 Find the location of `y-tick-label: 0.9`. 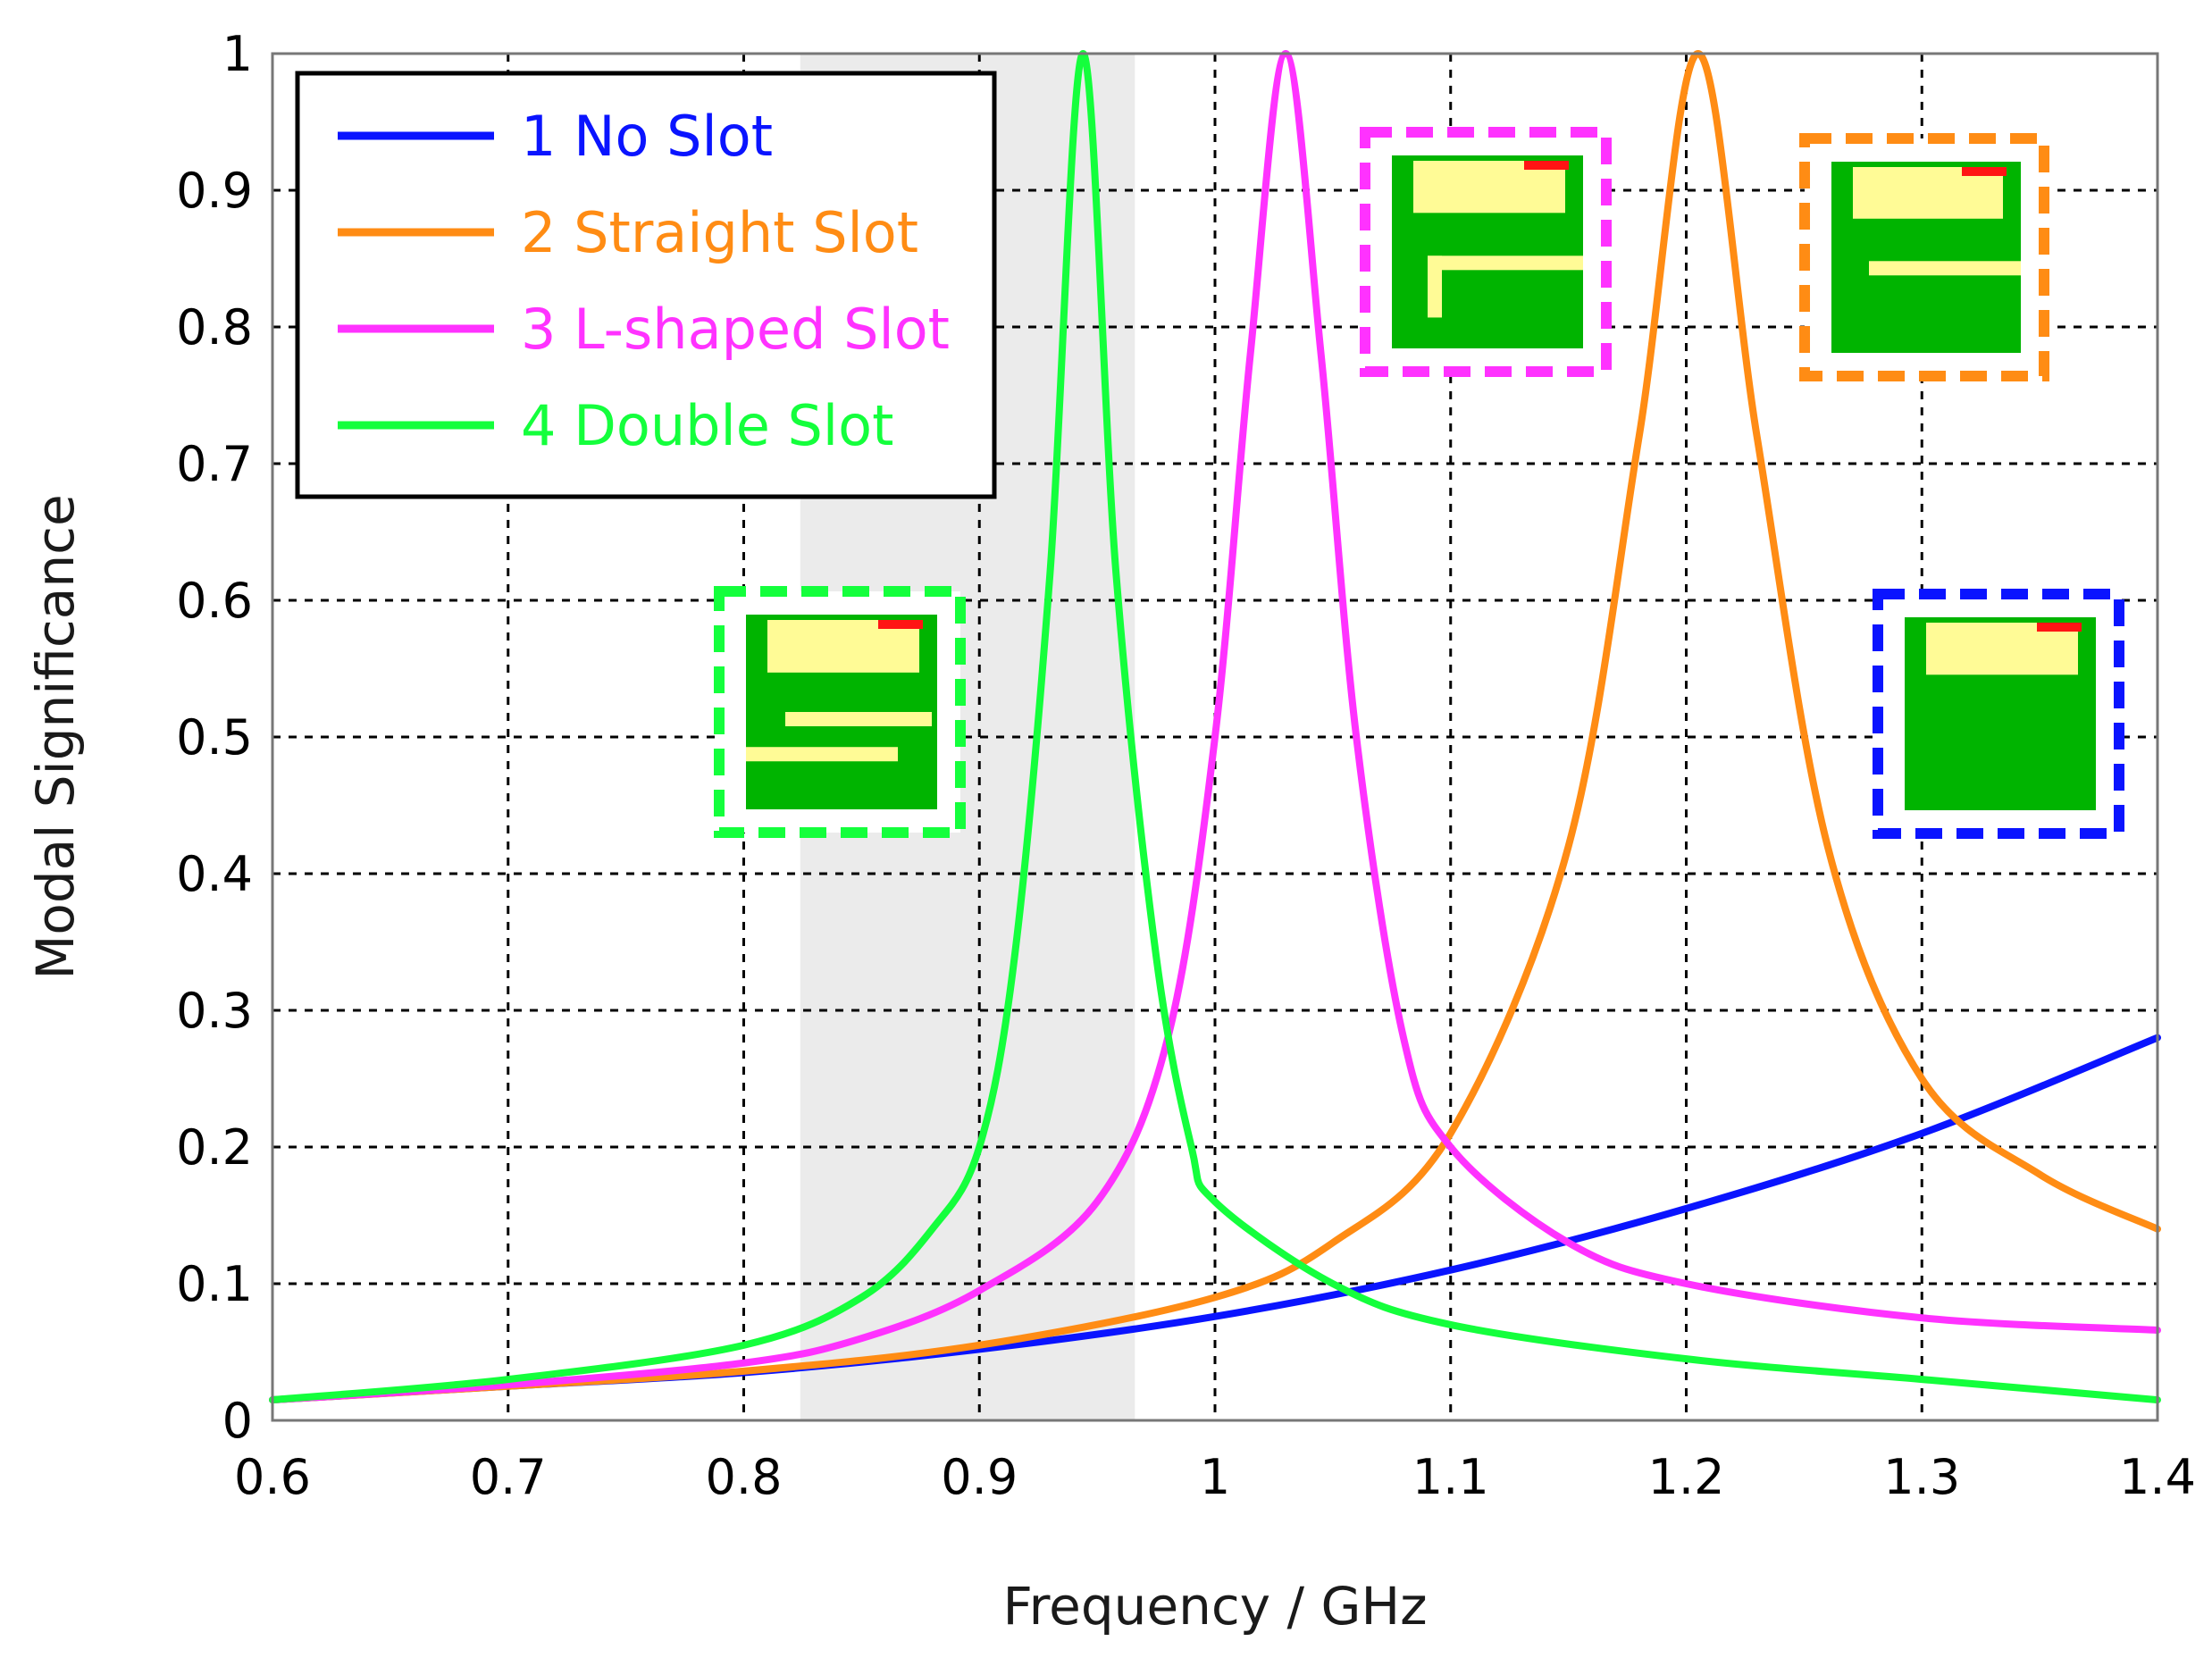

y-tick-label: 0.9 is located at coordinates (215, 191).